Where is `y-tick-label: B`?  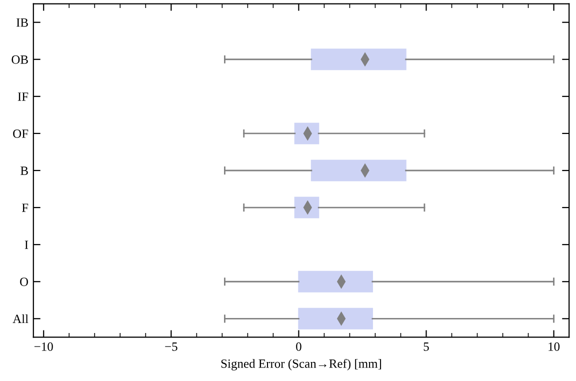
y-tick-label: B is located at coordinates (24, 170).